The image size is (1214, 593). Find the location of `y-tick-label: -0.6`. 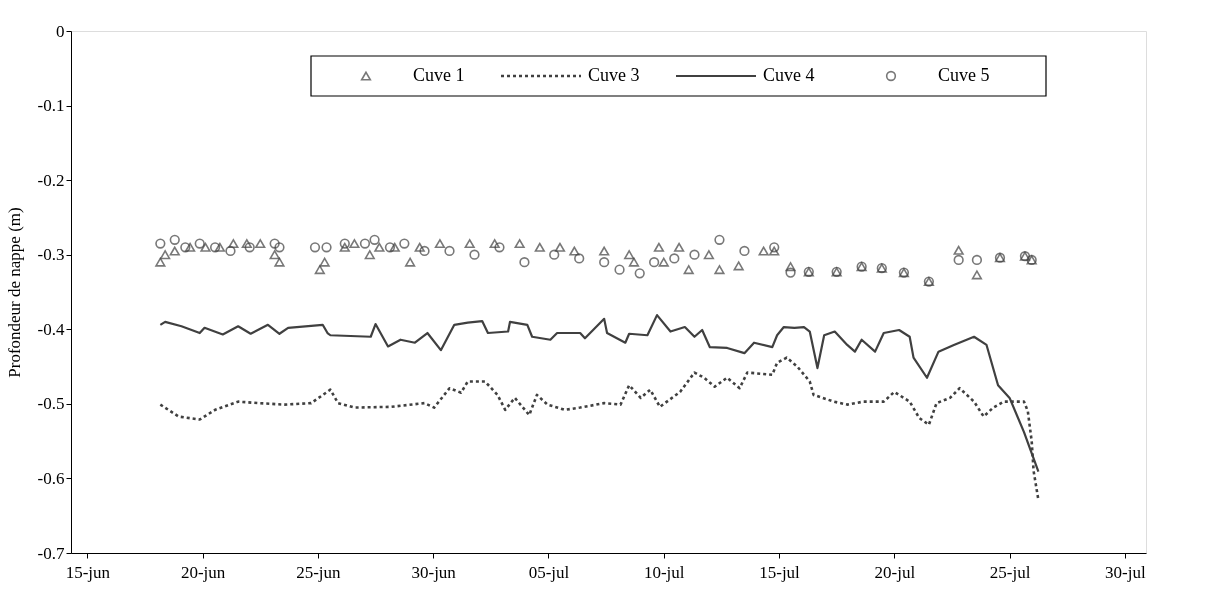

y-tick-label: -0.6 is located at coordinates (51, 478).